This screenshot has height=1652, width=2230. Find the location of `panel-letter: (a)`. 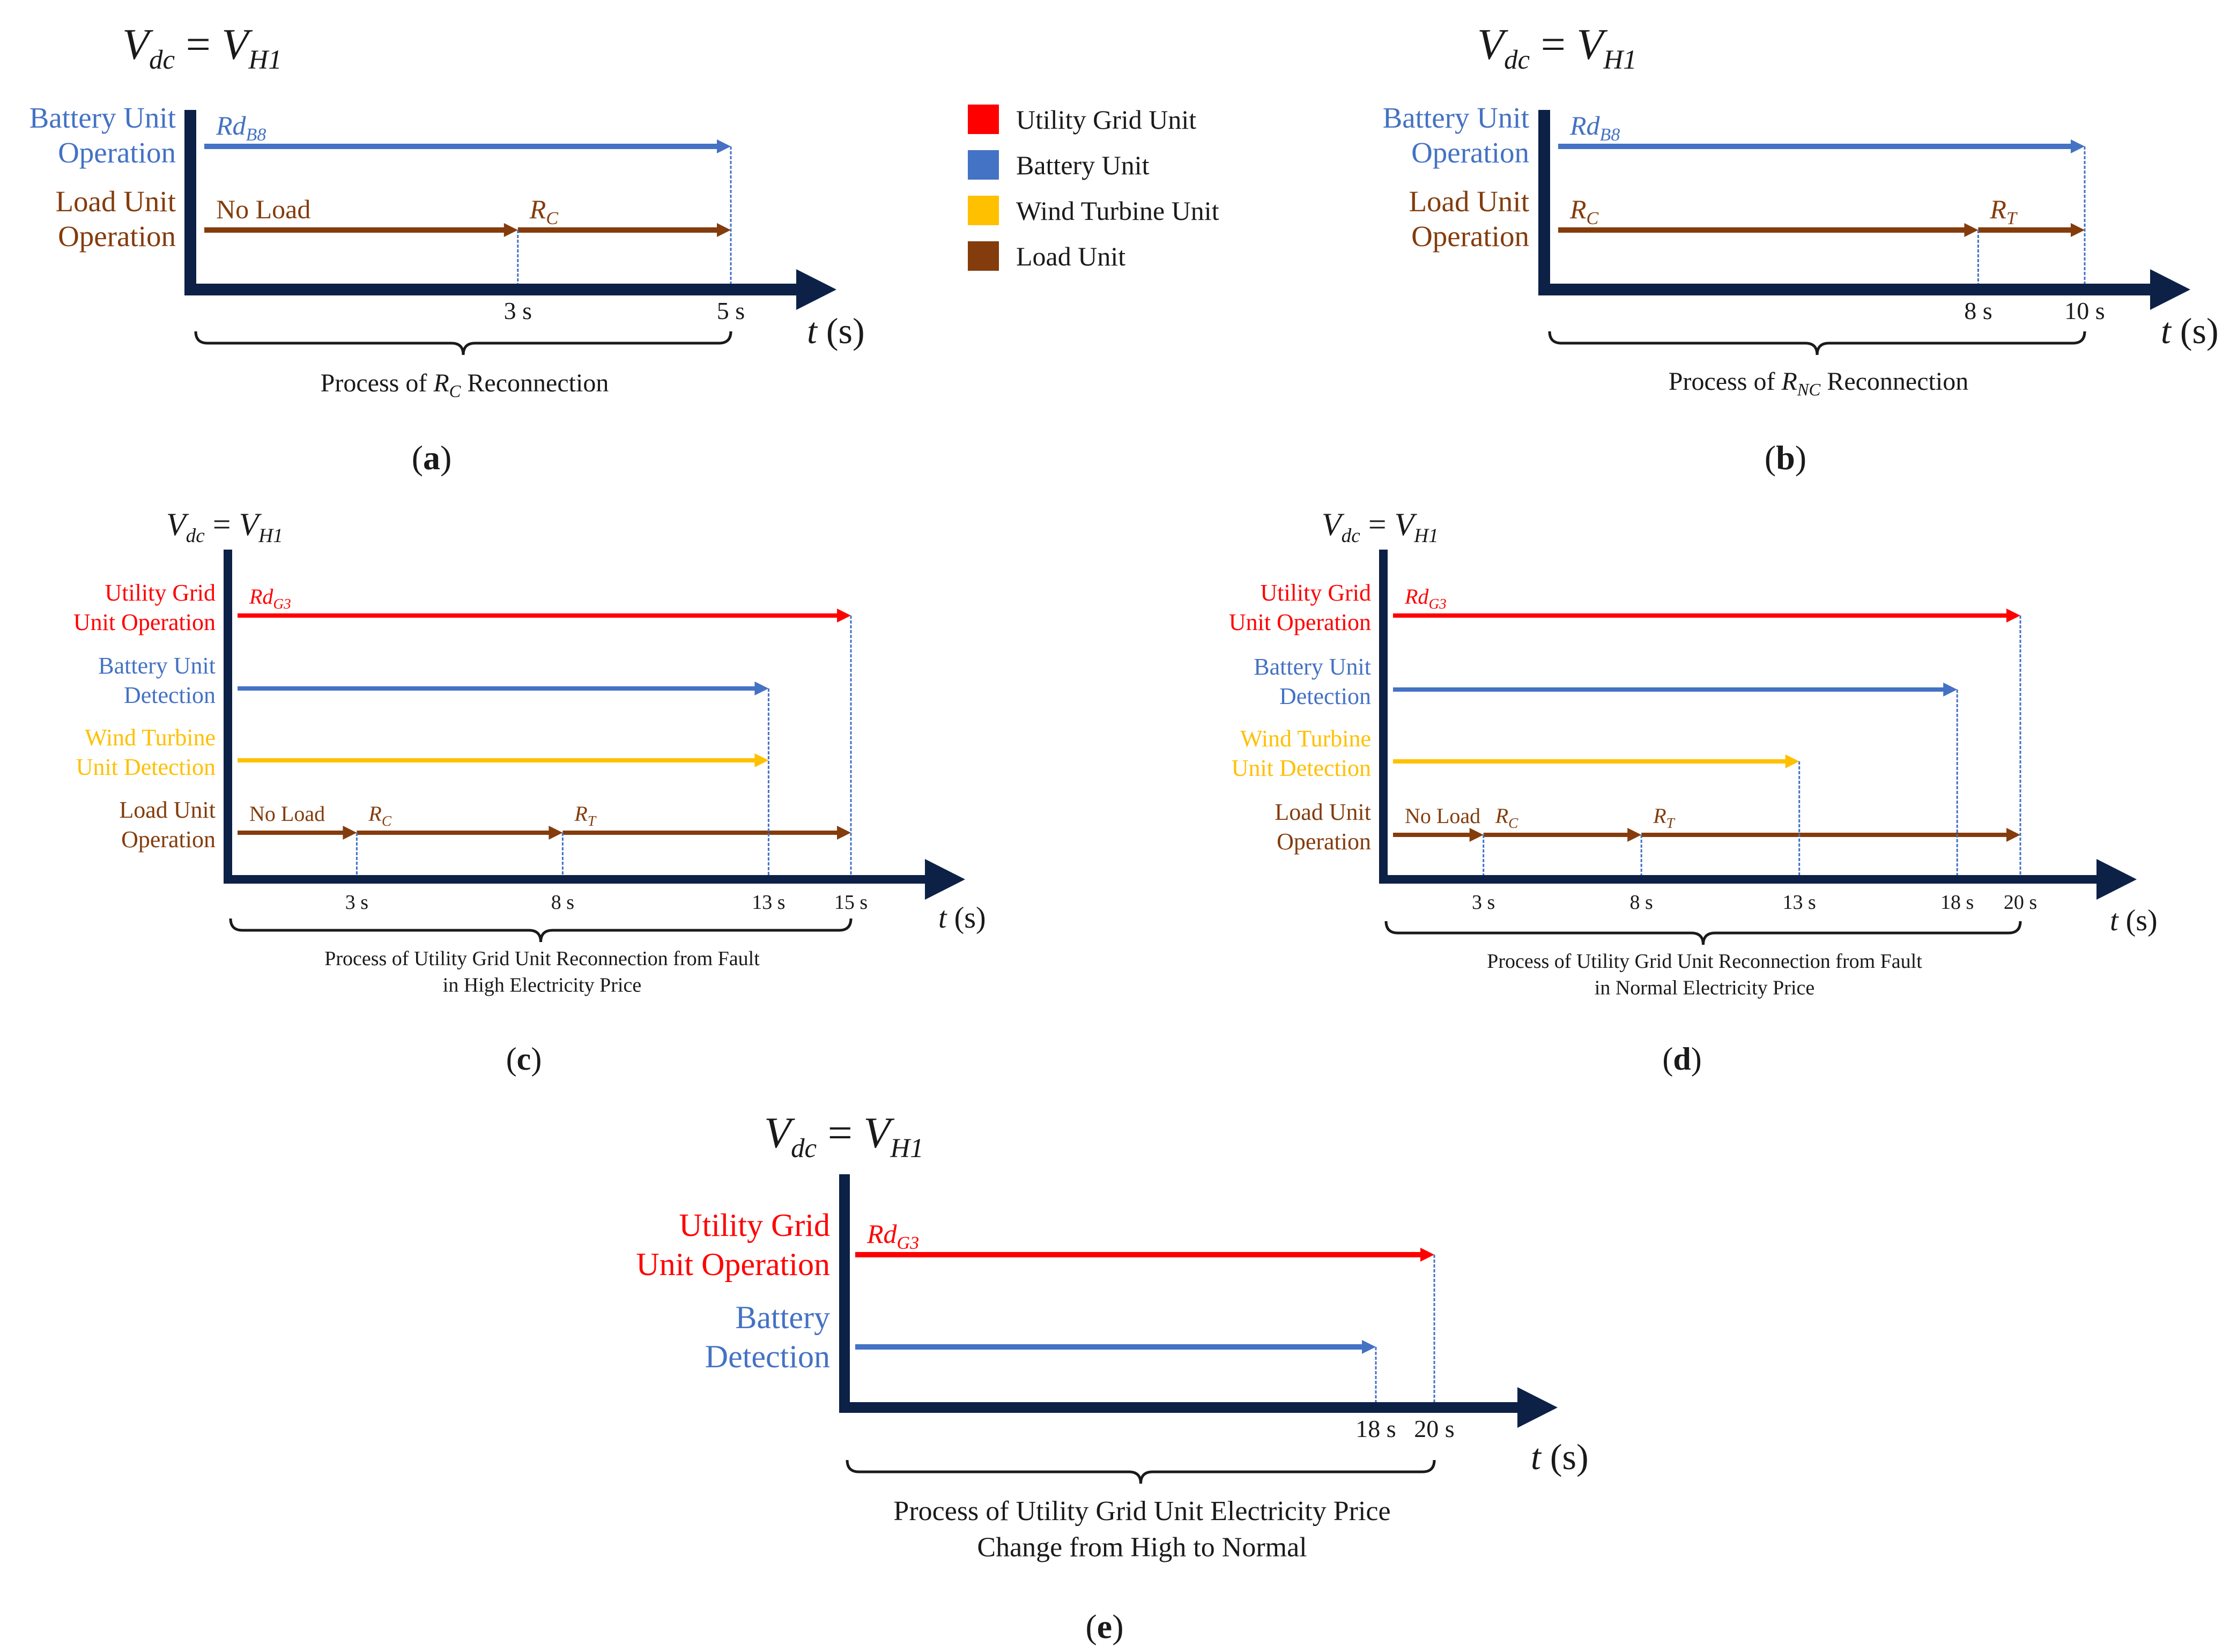

panel-letter: (a) is located at coordinates (432, 458).